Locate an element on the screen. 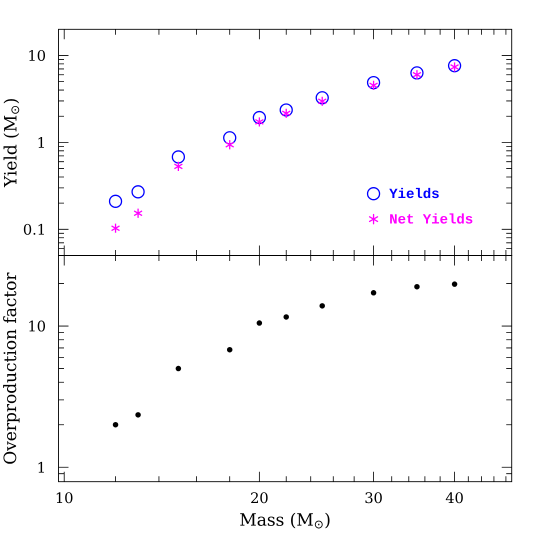  x-tick-label: 30 is located at coordinates (373, 498).